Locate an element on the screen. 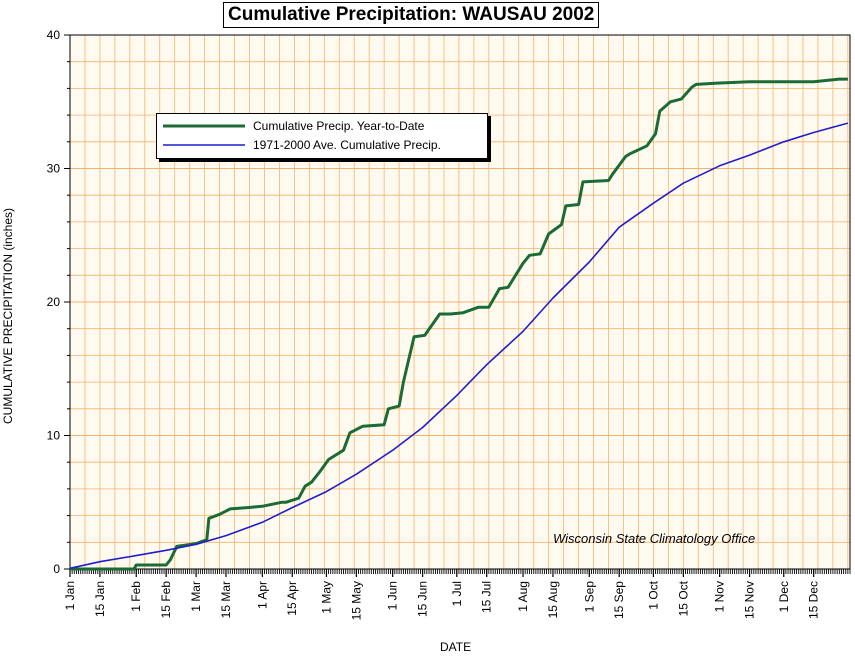 The height and width of the screenshot is (656, 855). y-tick-labels: 0 10 20 30 40 is located at coordinates (54, 302).